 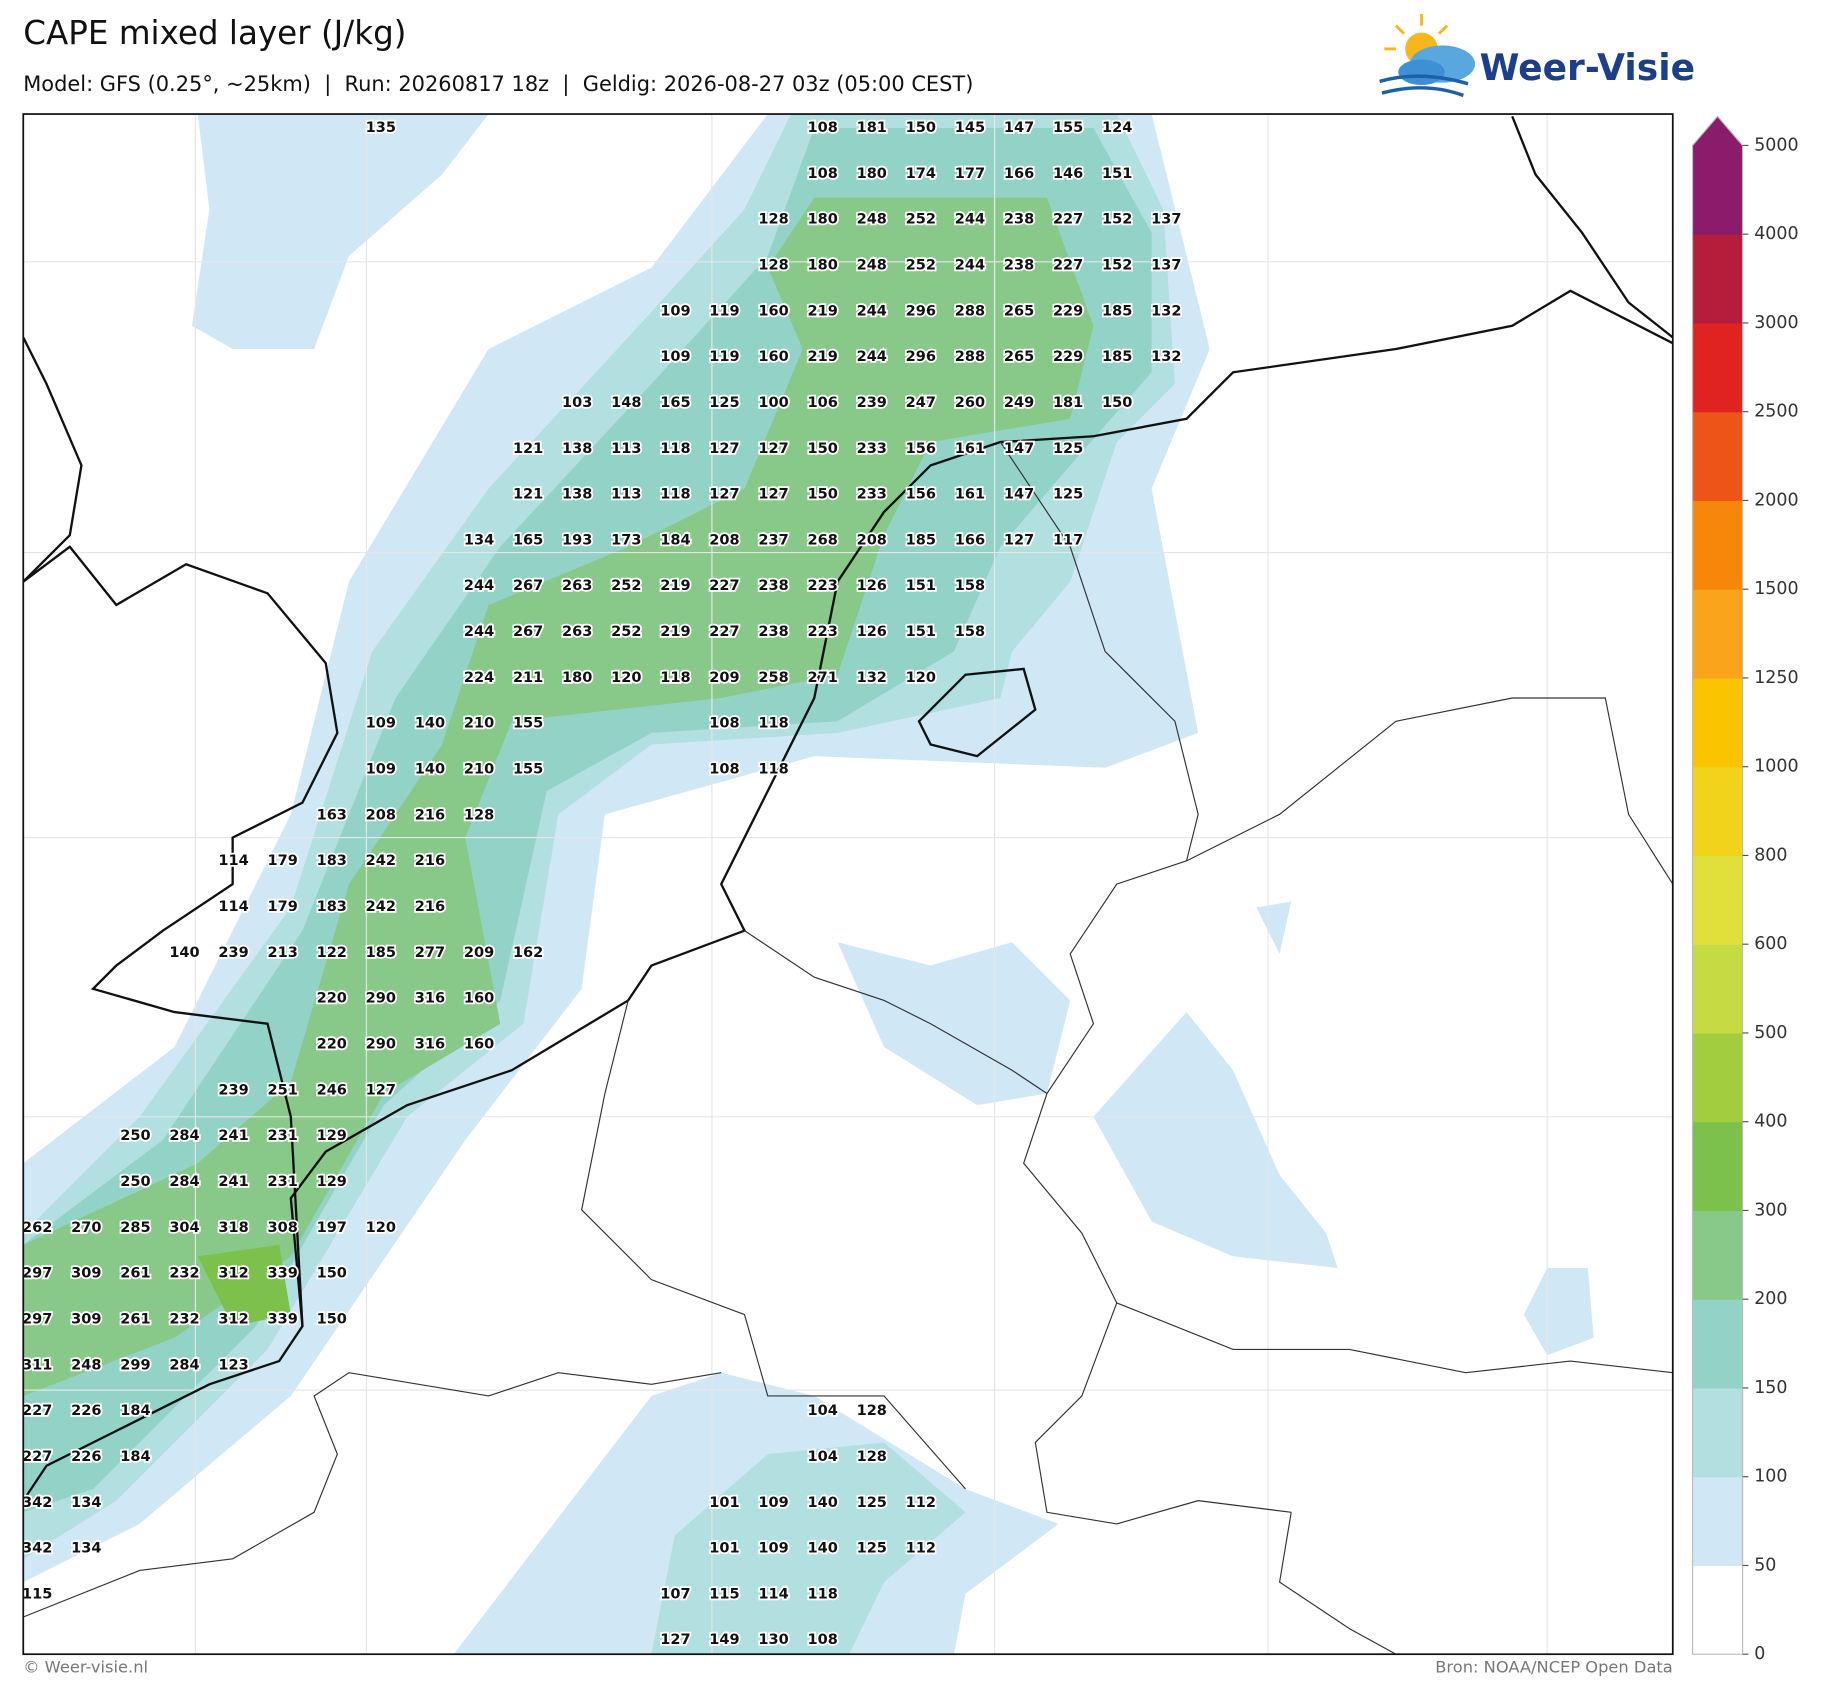 What do you see at coordinates (184, 1182) in the screenshot?
I see `cape-label: 284` at bounding box center [184, 1182].